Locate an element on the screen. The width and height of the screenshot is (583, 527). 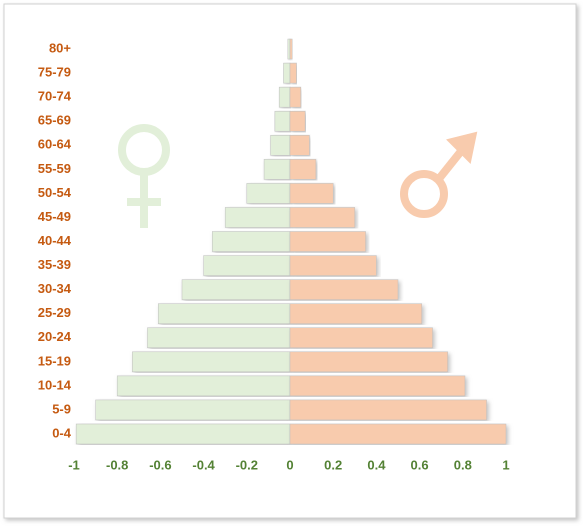
category-label: 5-9 is located at coordinates (61, 408).